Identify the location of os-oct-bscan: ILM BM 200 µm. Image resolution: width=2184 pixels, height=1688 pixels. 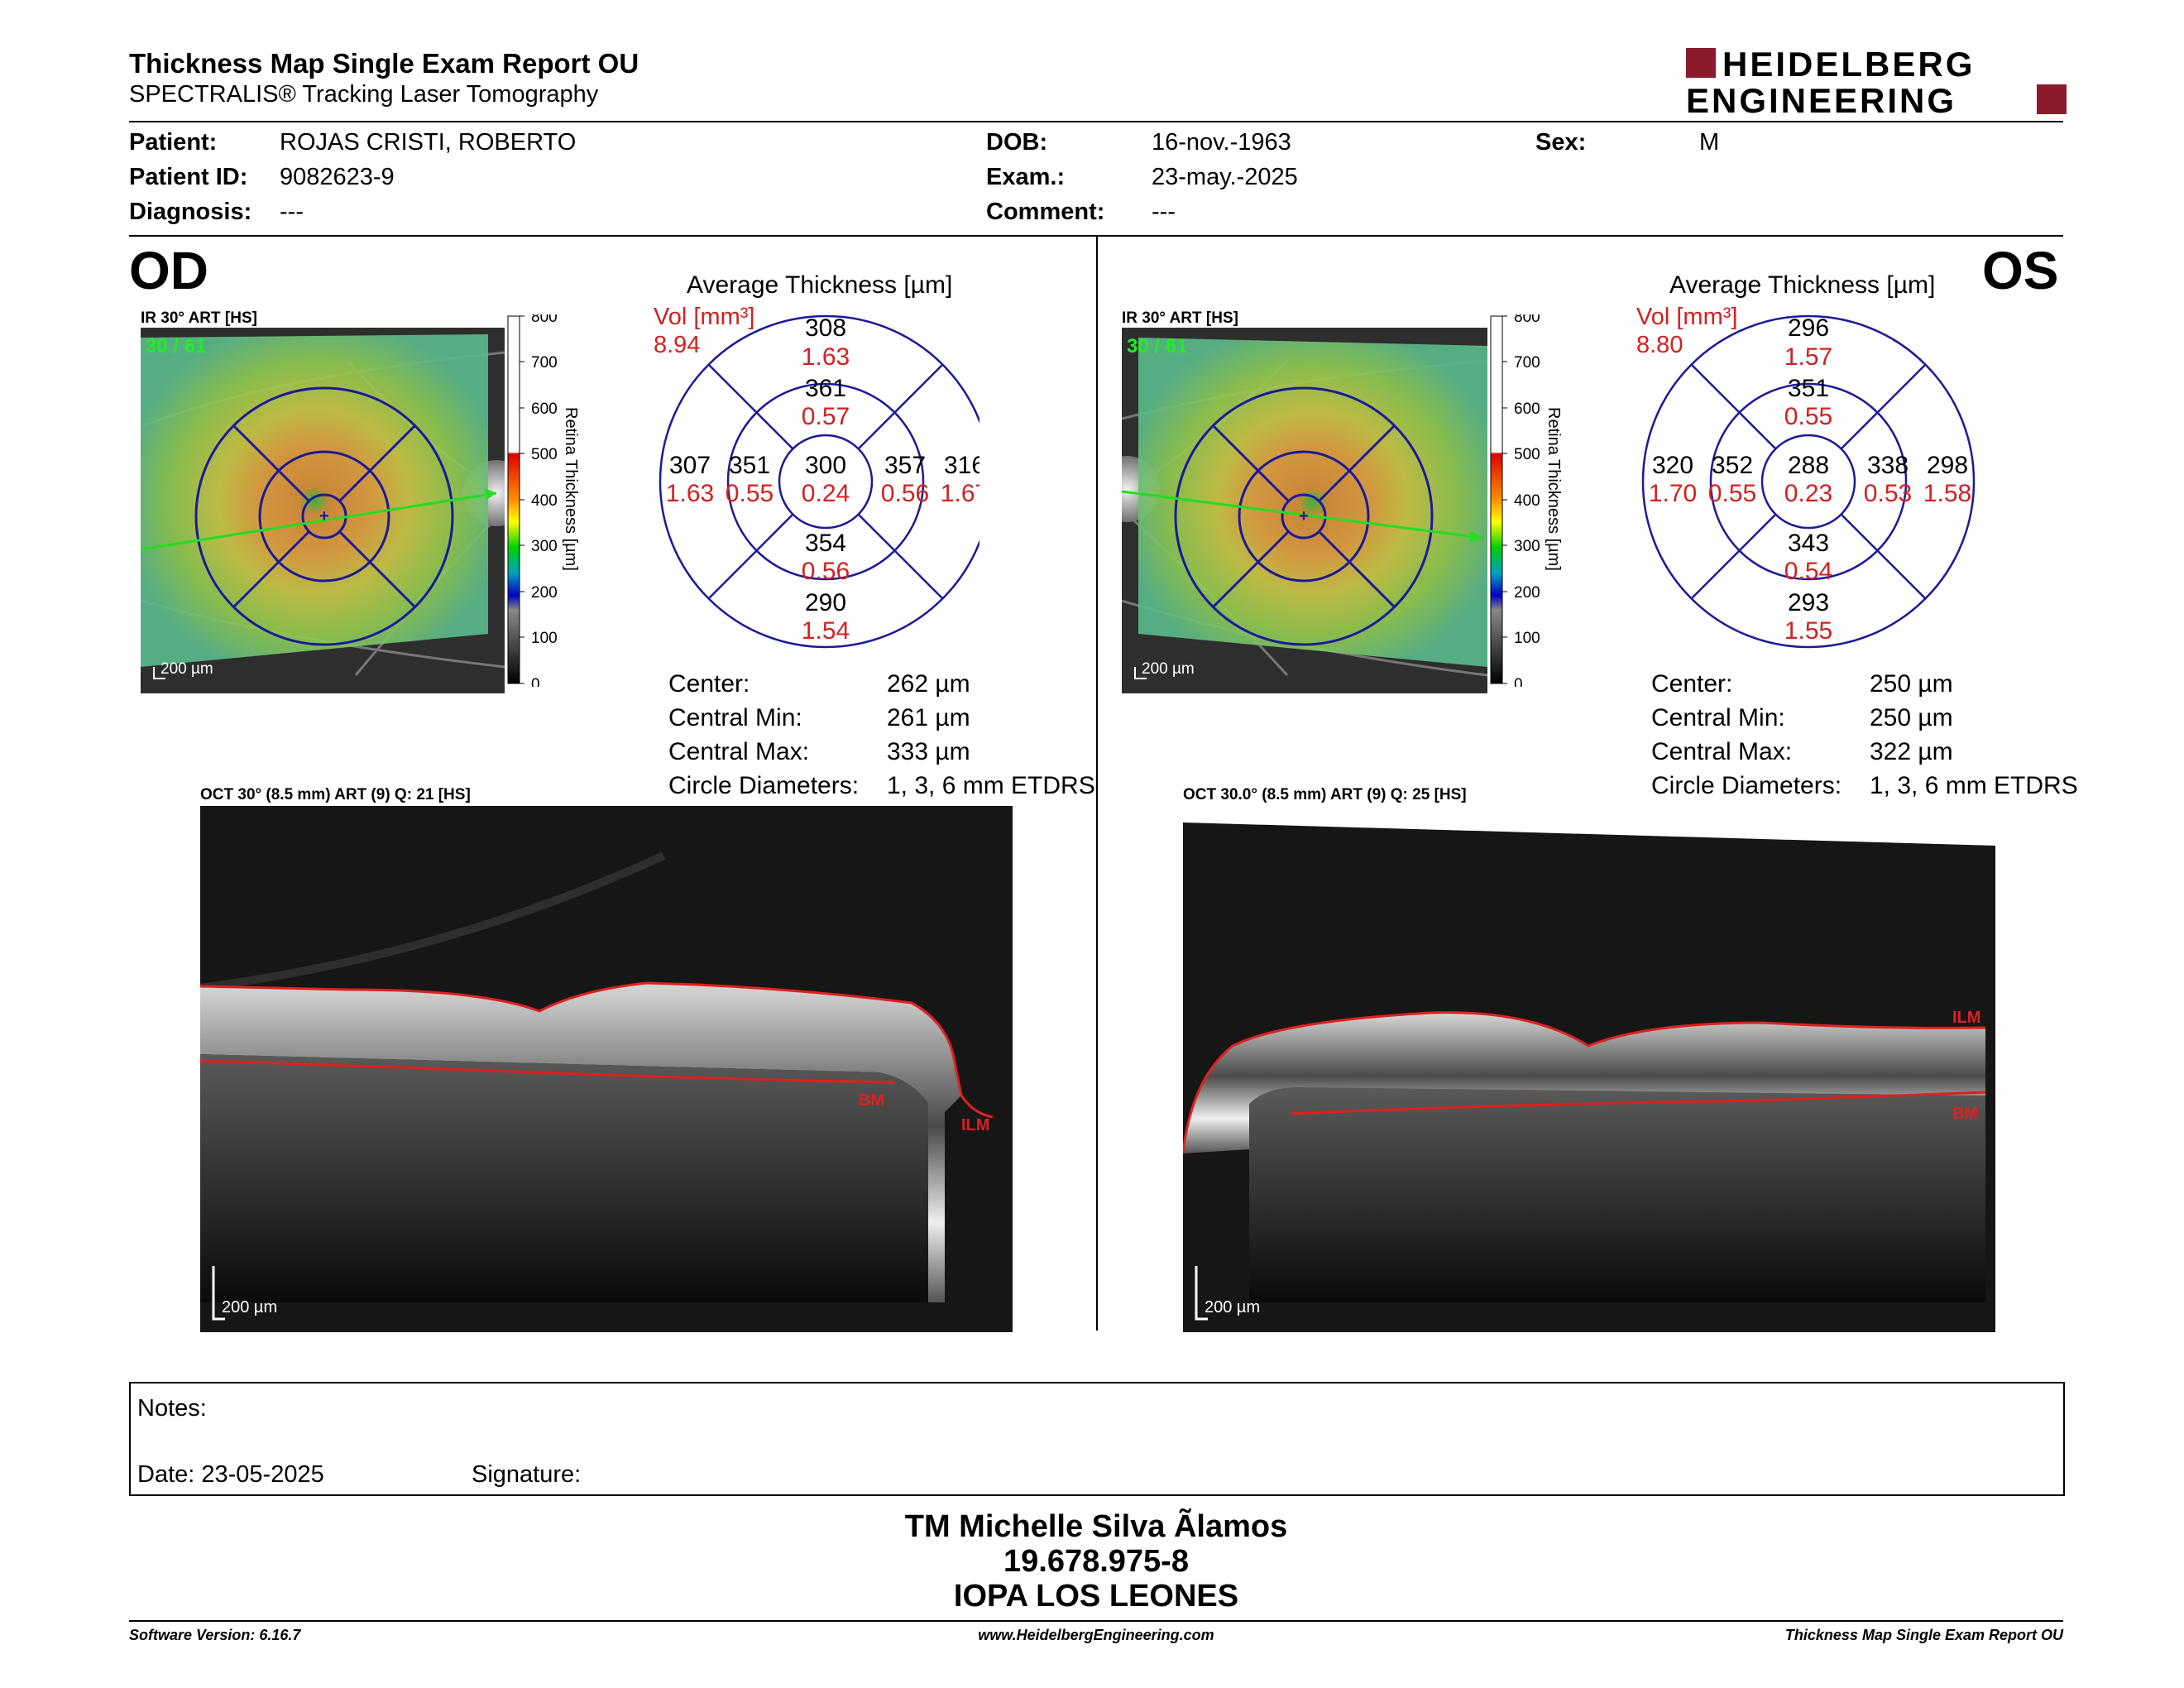
(1589, 1069).